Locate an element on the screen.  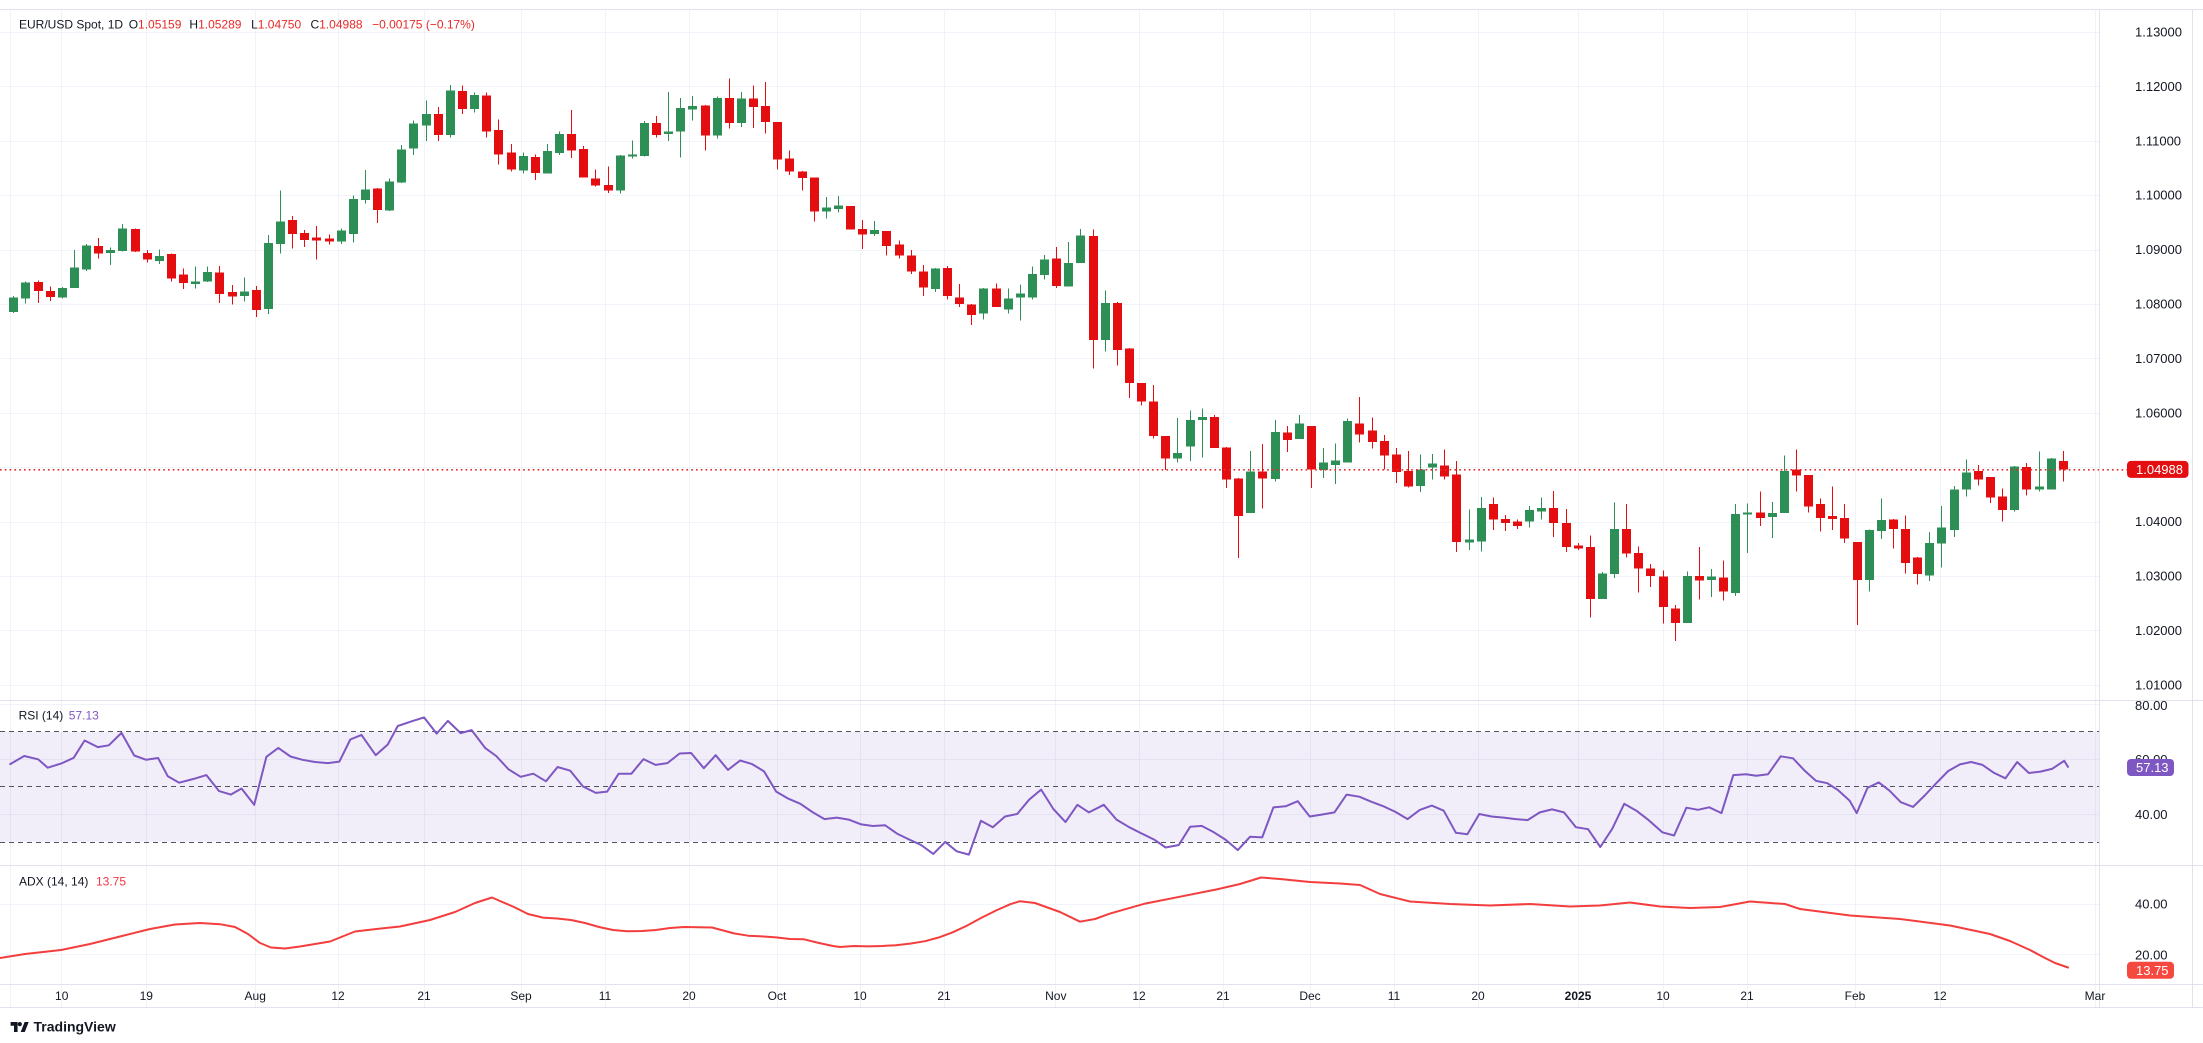
svg-text: 1.09000 is located at coordinates (2158, 249).